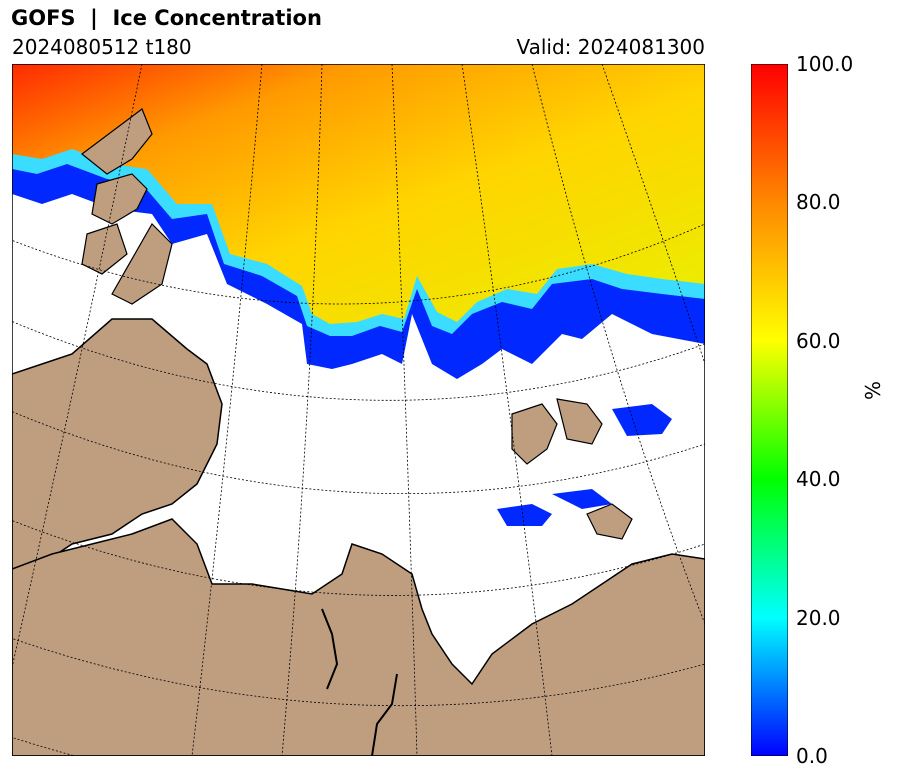  What do you see at coordinates (127, 206) in the screenshot?
I see `land-islands-northwest` at bounding box center [127, 206].